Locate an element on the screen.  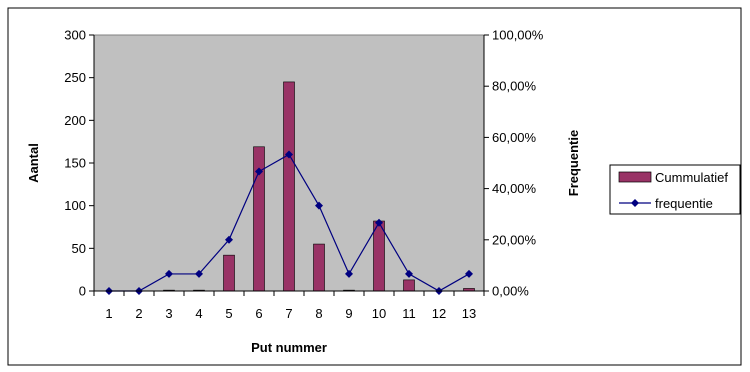
x-tick-label: 13 is located at coordinates (469, 313).